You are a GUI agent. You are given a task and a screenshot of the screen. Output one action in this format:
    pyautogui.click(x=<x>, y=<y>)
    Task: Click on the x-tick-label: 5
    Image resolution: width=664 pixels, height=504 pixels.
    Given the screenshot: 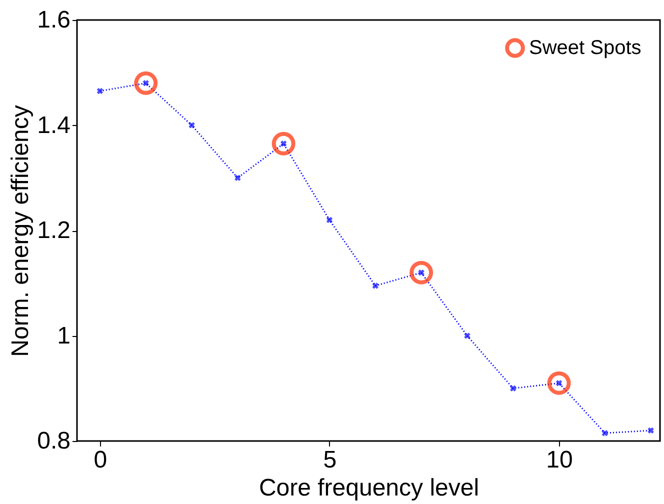 What is the action you would take?
    pyautogui.click(x=330, y=460)
    